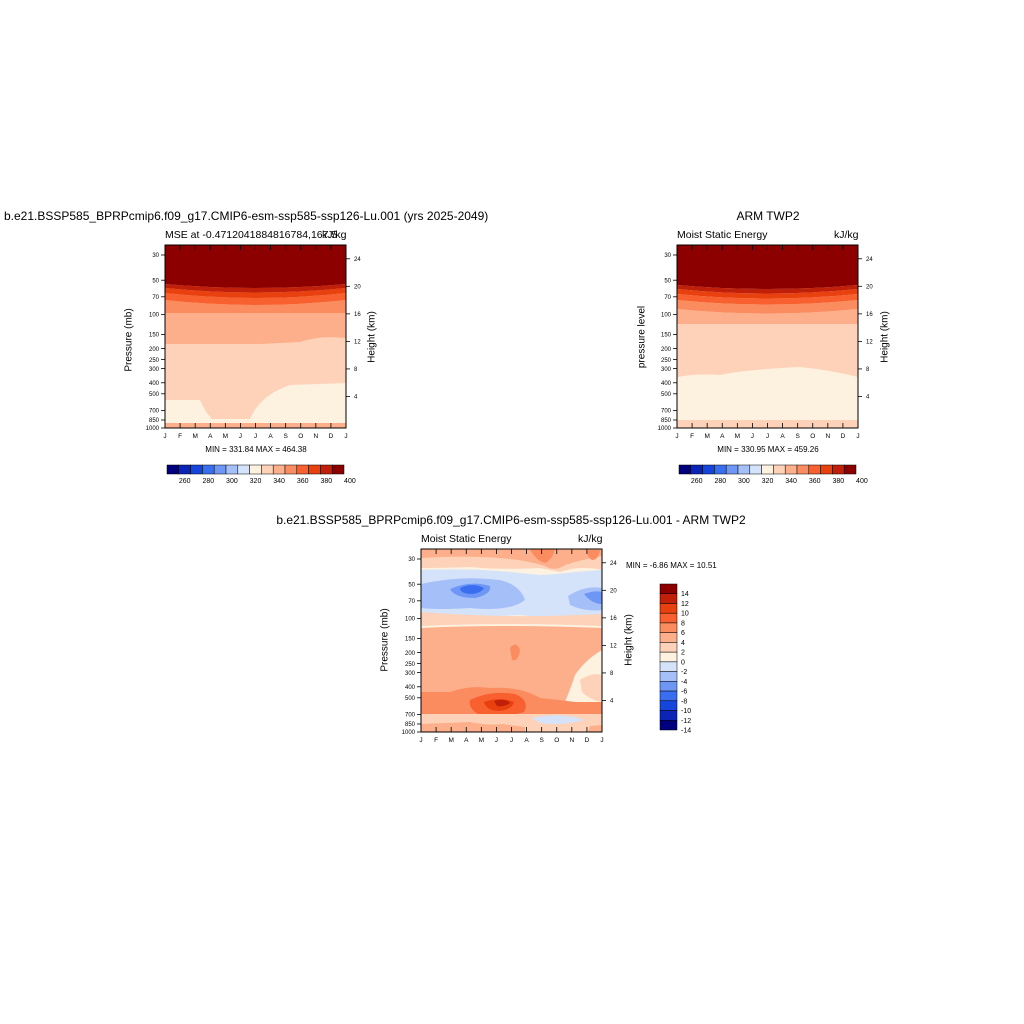 The height and width of the screenshot is (1024, 1024). What do you see at coordinates (869, 288) in the screenshot?
I see `y-right-tick-label: 20` at bounding box center [869, 288].